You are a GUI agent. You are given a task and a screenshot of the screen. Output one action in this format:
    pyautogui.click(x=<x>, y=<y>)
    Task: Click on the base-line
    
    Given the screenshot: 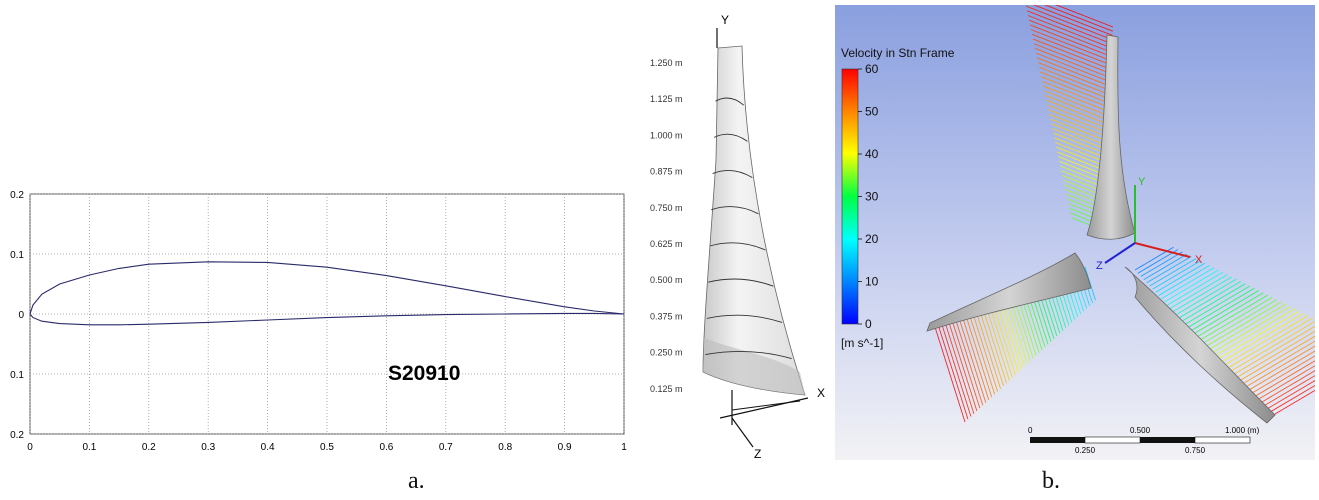 What is the action you would take?
    pyautogui.click(x=766, y=405)
    